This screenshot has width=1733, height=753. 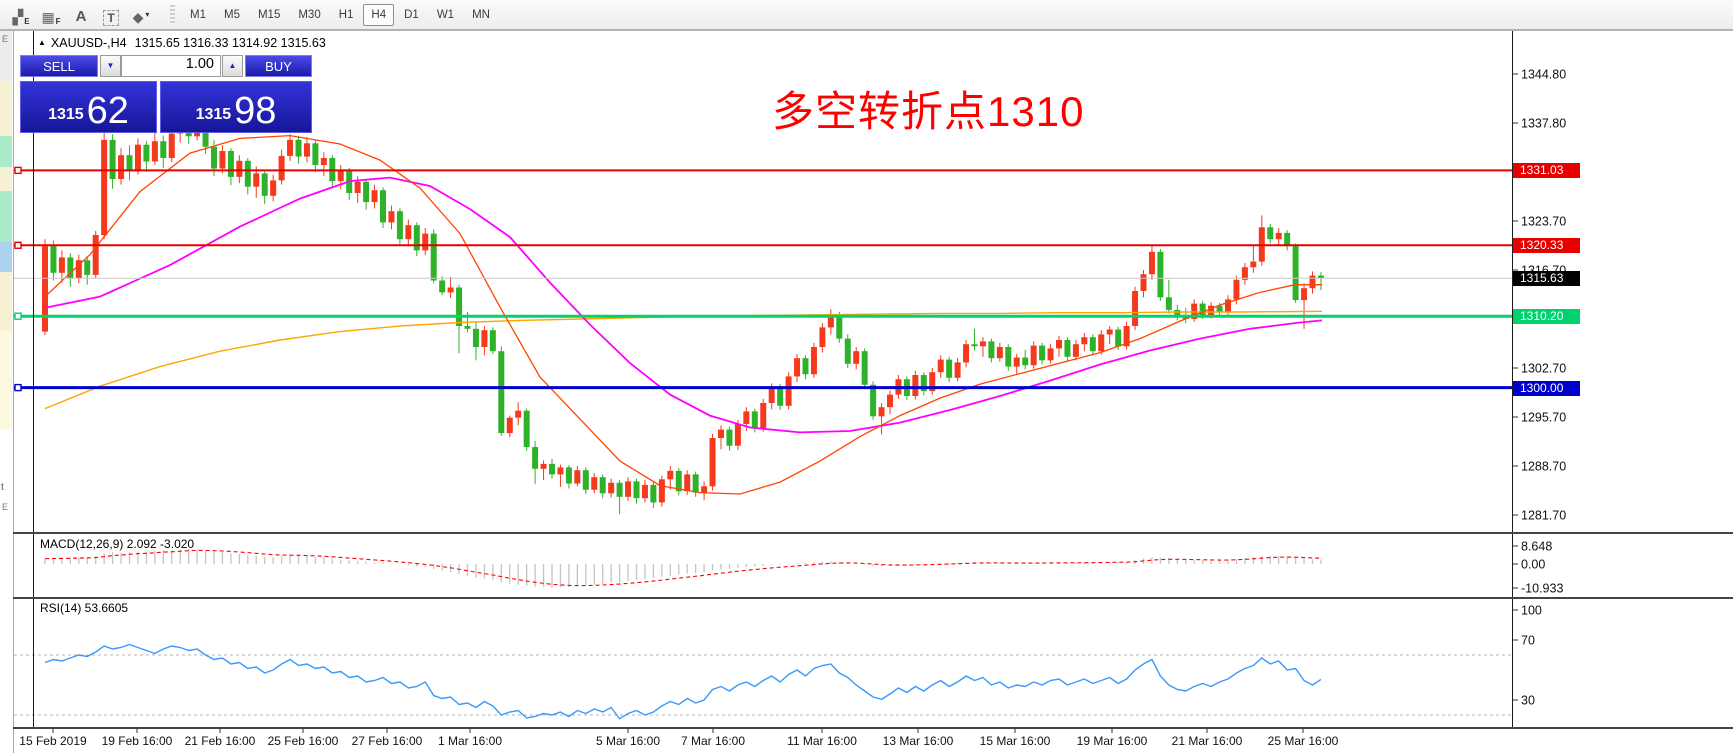 I want to click on timeframe-button-m1: M1, so click(x=198, y=14).